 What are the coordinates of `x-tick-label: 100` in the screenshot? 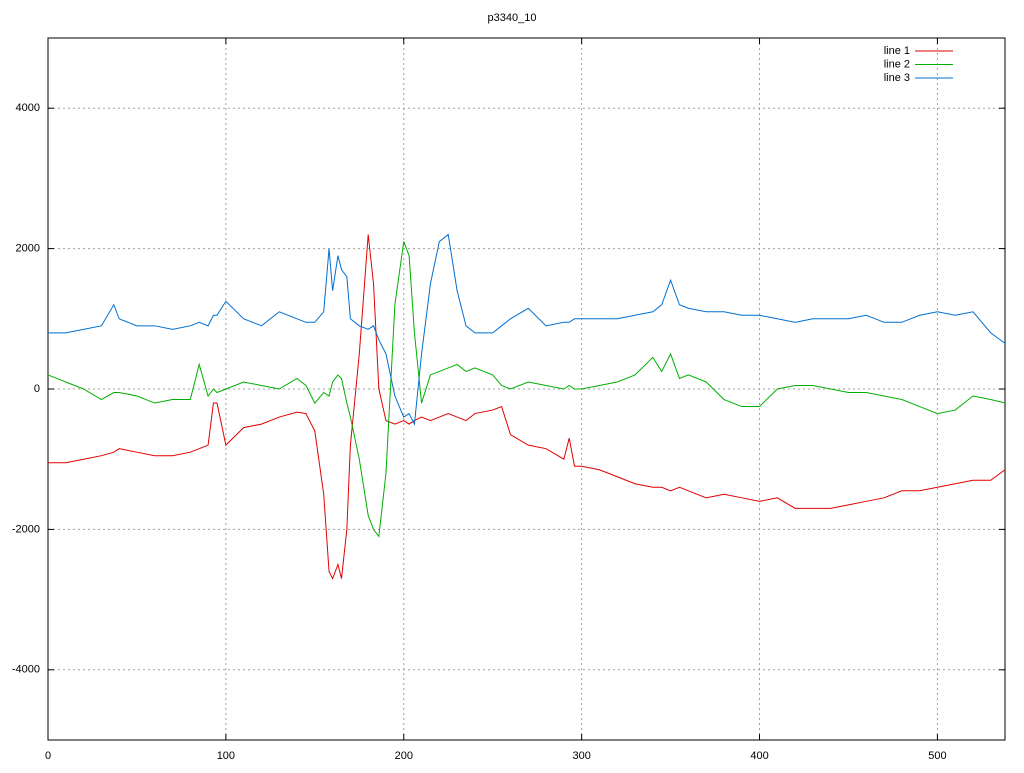 It's located at (226, 756).